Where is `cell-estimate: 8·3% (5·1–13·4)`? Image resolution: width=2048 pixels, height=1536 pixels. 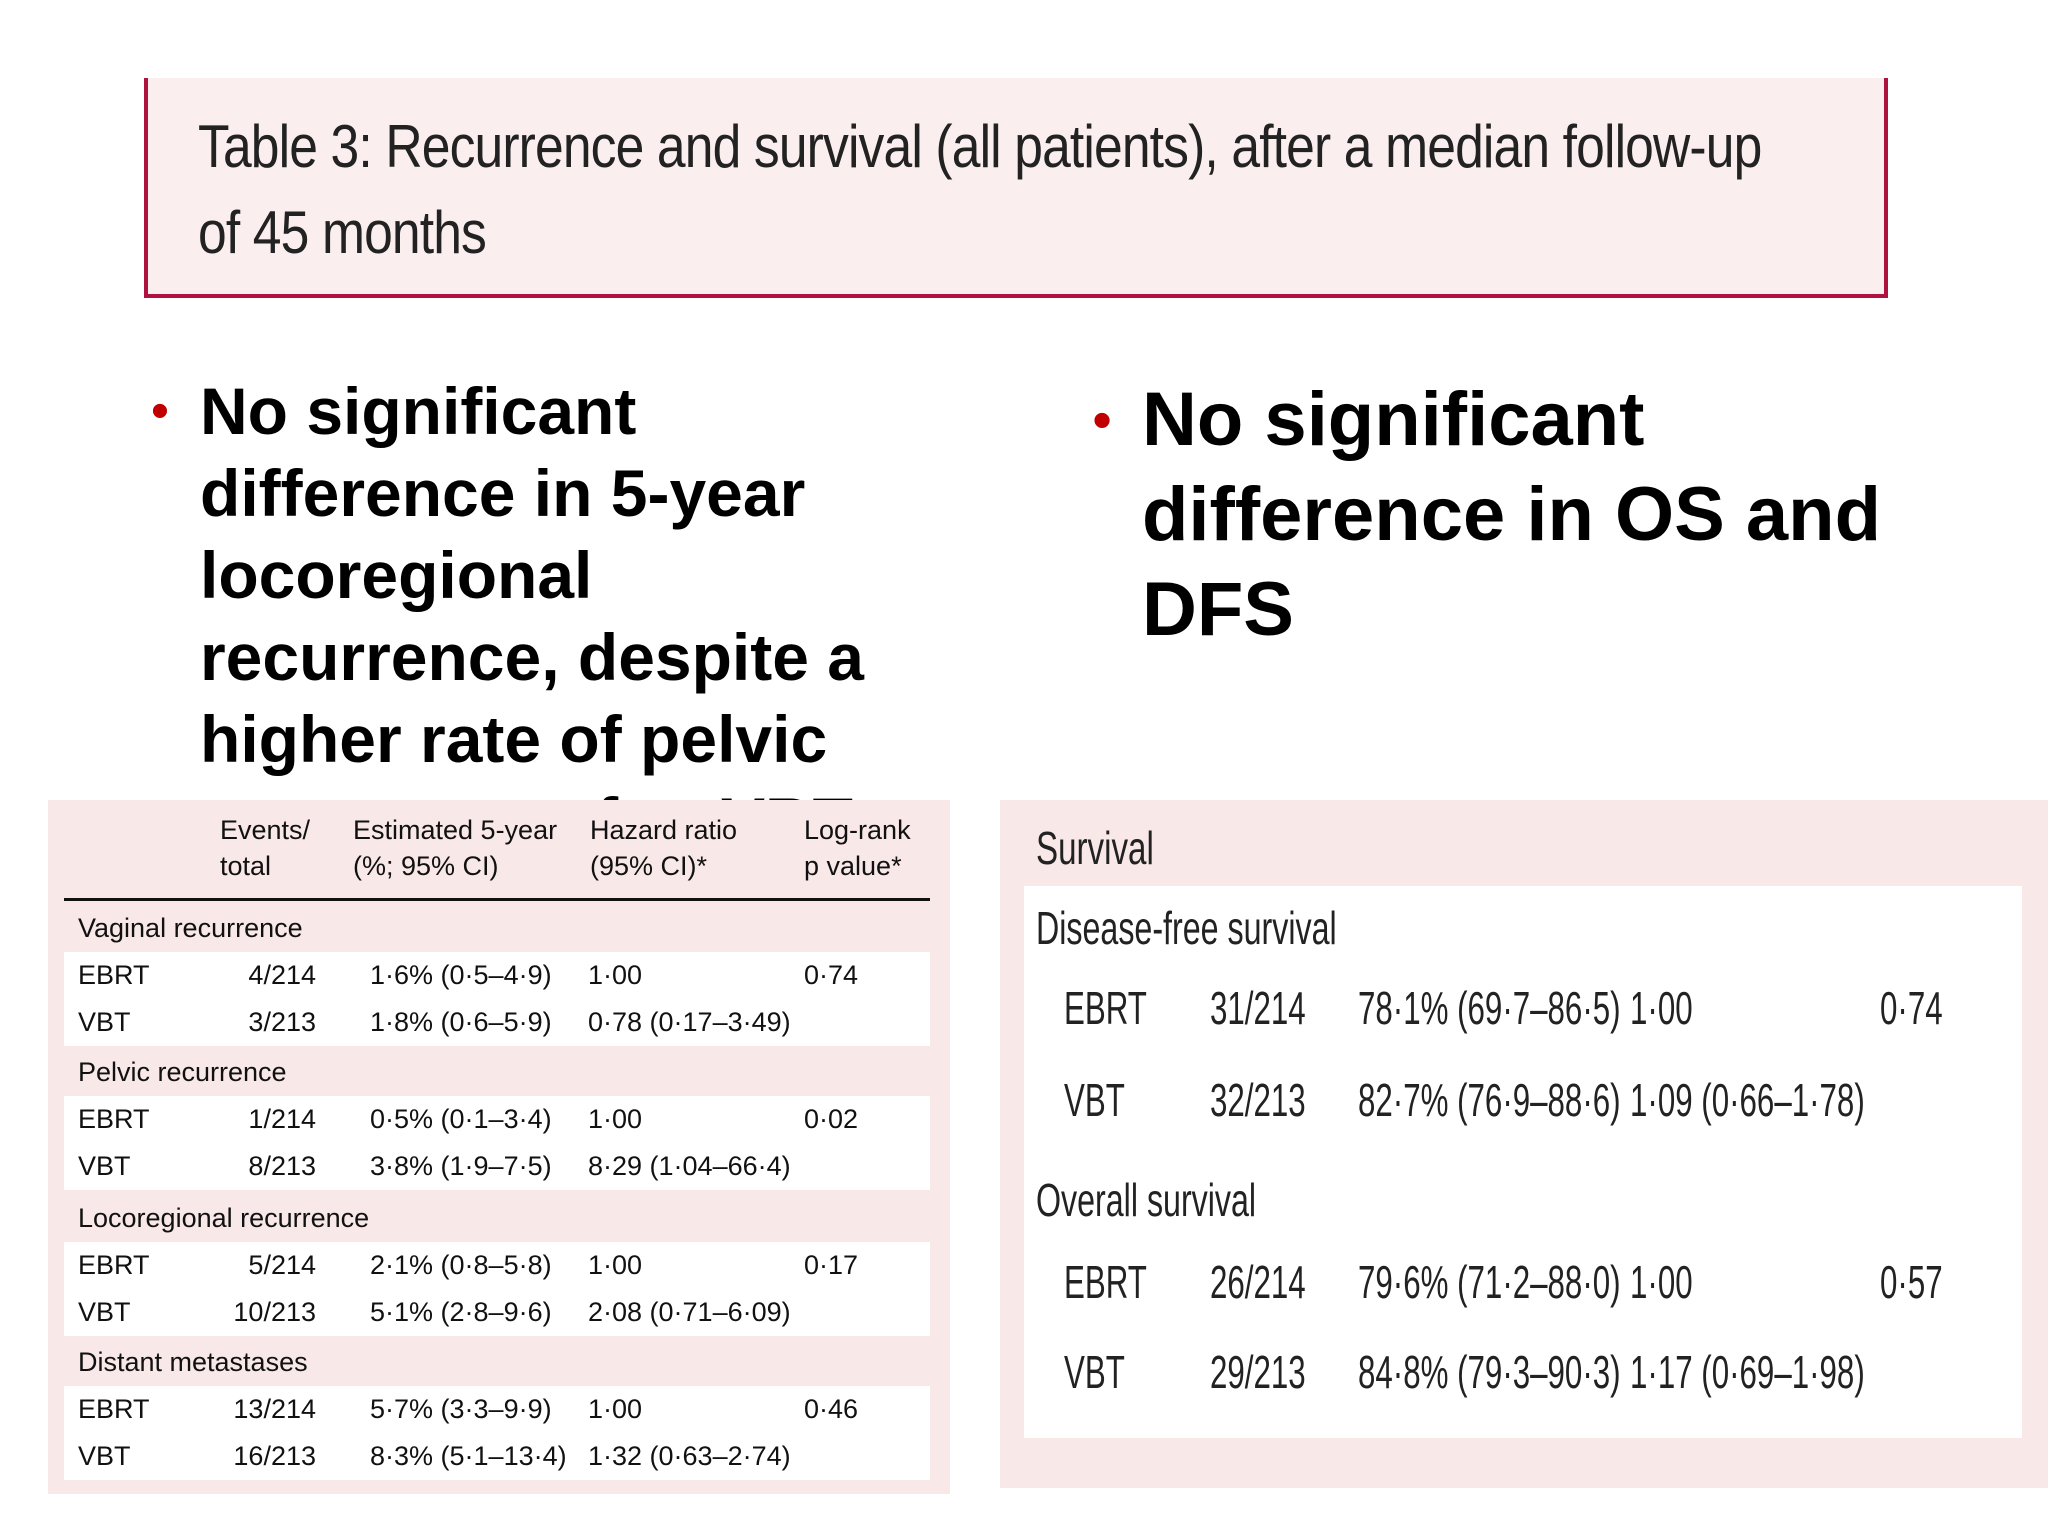
cell-estimate: 8·3% (5·1–13·4) is located at coordinates (468, 1456).